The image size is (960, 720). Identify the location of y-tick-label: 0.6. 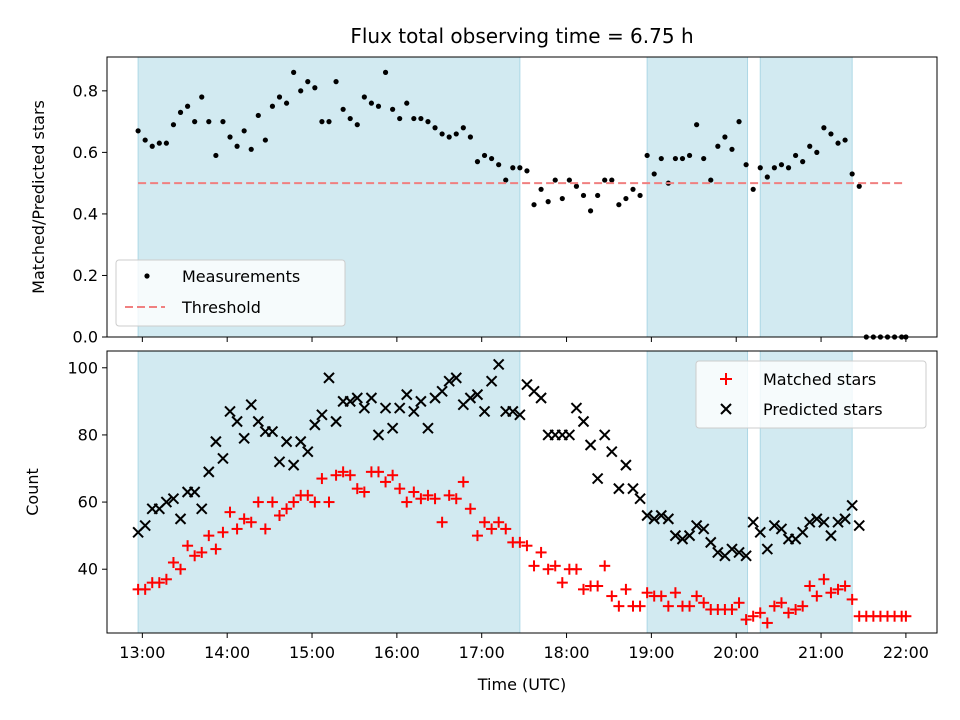
(85, 152).